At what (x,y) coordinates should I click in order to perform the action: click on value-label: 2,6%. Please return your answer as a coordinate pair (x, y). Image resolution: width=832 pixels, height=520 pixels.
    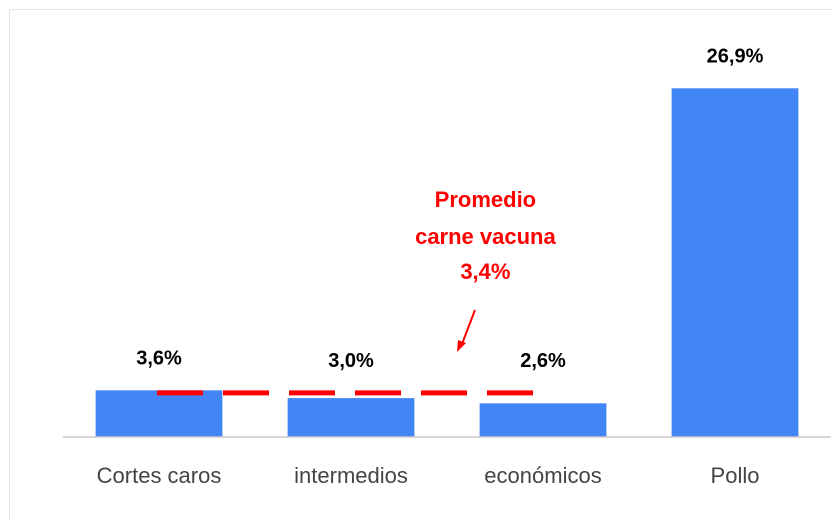
    Looking at the image, I should click on (543, 361).